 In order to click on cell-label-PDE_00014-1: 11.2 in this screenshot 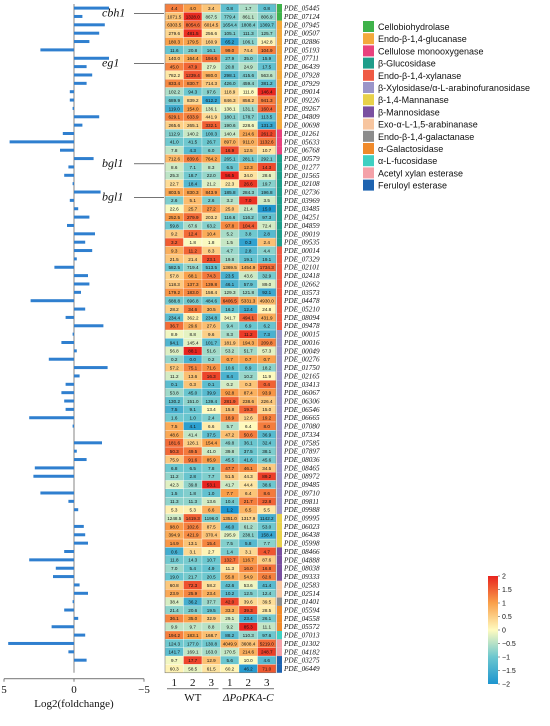, I will do `click(192, 250)`.